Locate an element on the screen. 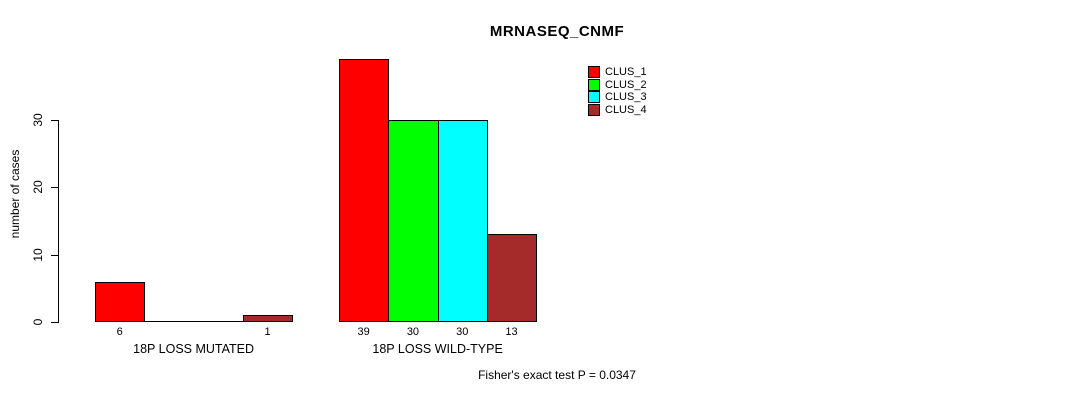 This screenshot has height=400, width=1090. legend-label: CLUS_1 is located at coordinates (626, 72).